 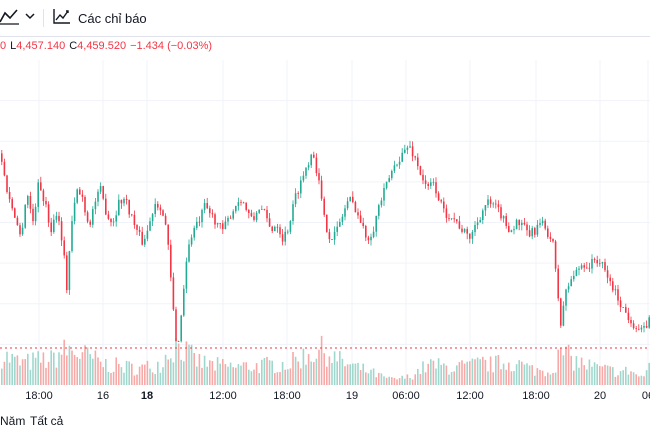 I want to click on change-value: −1.434 (−0.03%), so click(x=171, y=46).